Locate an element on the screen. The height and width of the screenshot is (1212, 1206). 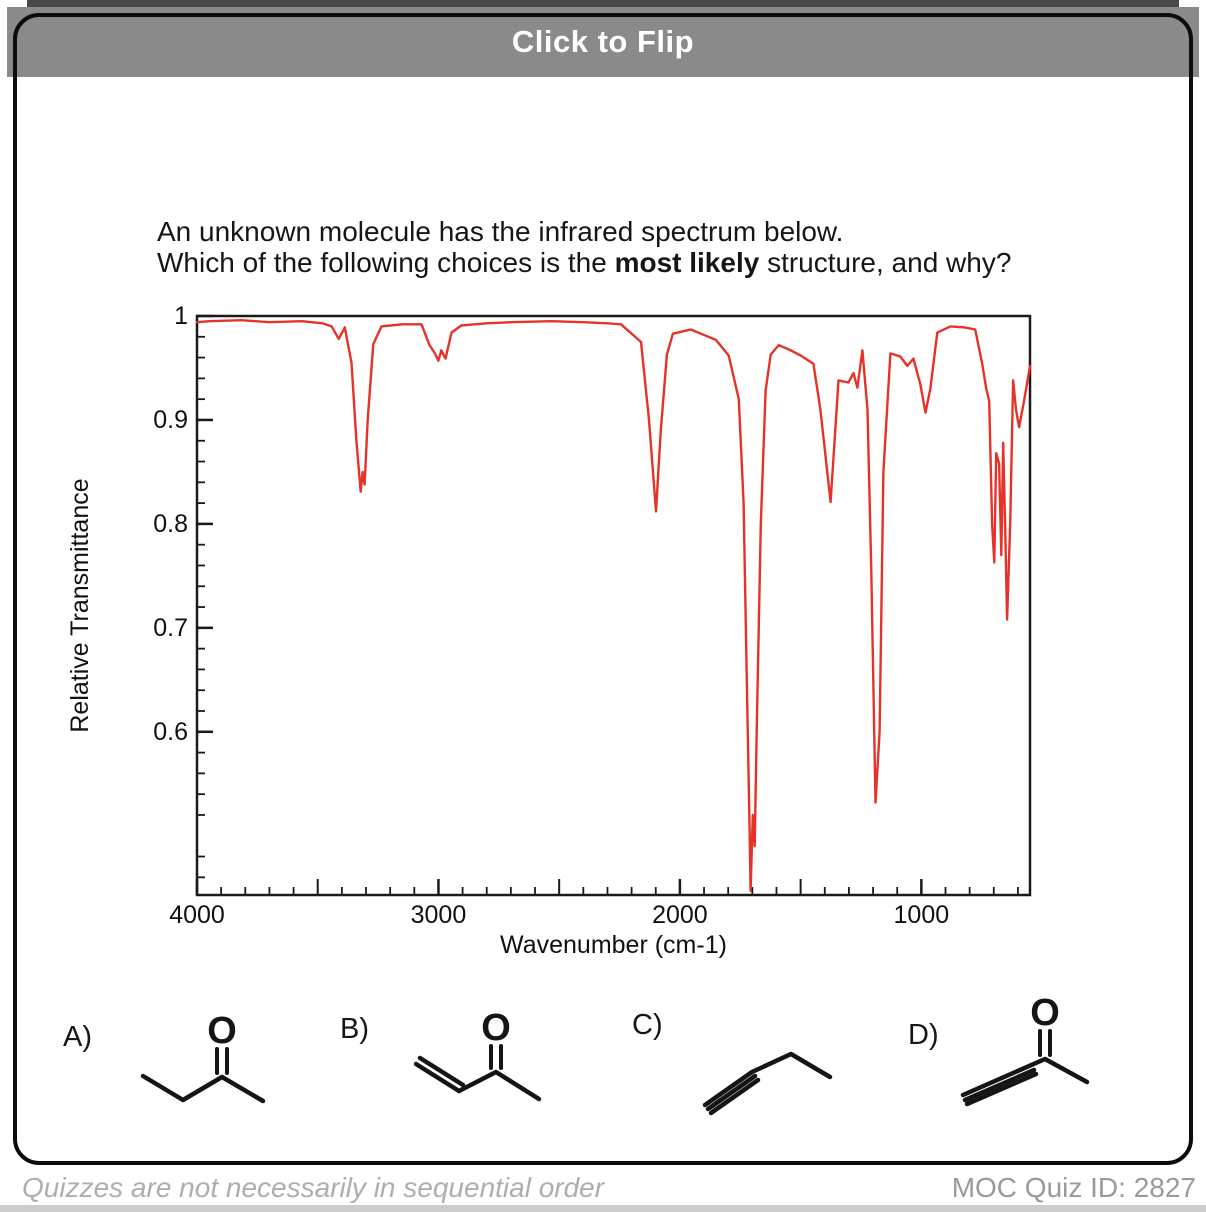
footer-quiz-id: MOC Quiz ID: 2827 is located at coordinates (1073, 1187).